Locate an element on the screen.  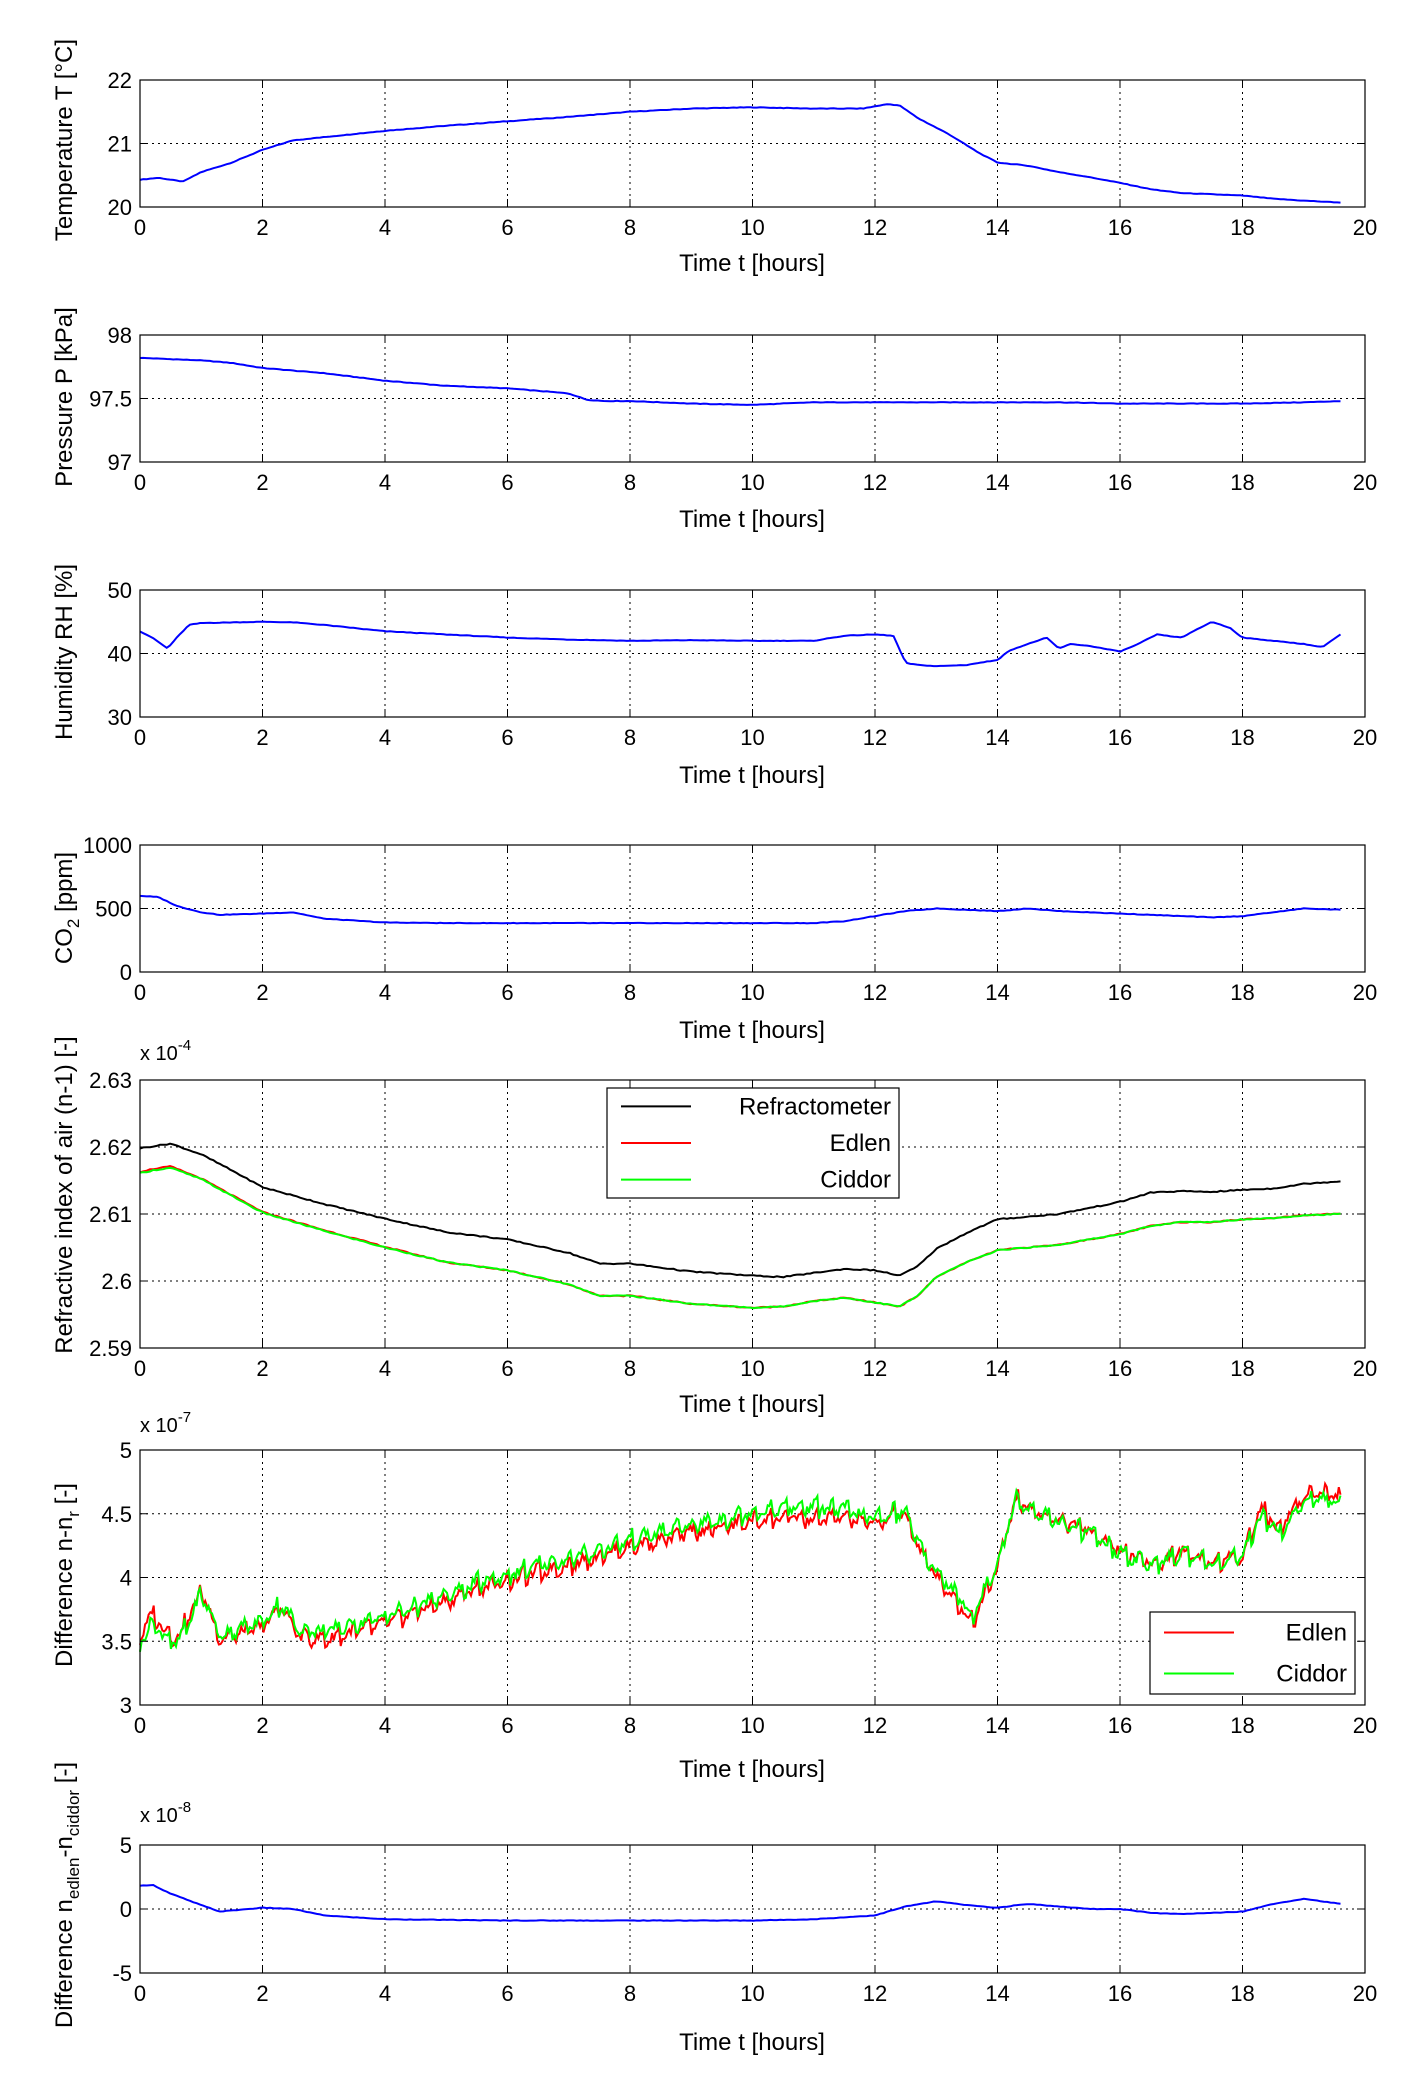
y-tick-label: 40 is located at coordinates (120, 654).